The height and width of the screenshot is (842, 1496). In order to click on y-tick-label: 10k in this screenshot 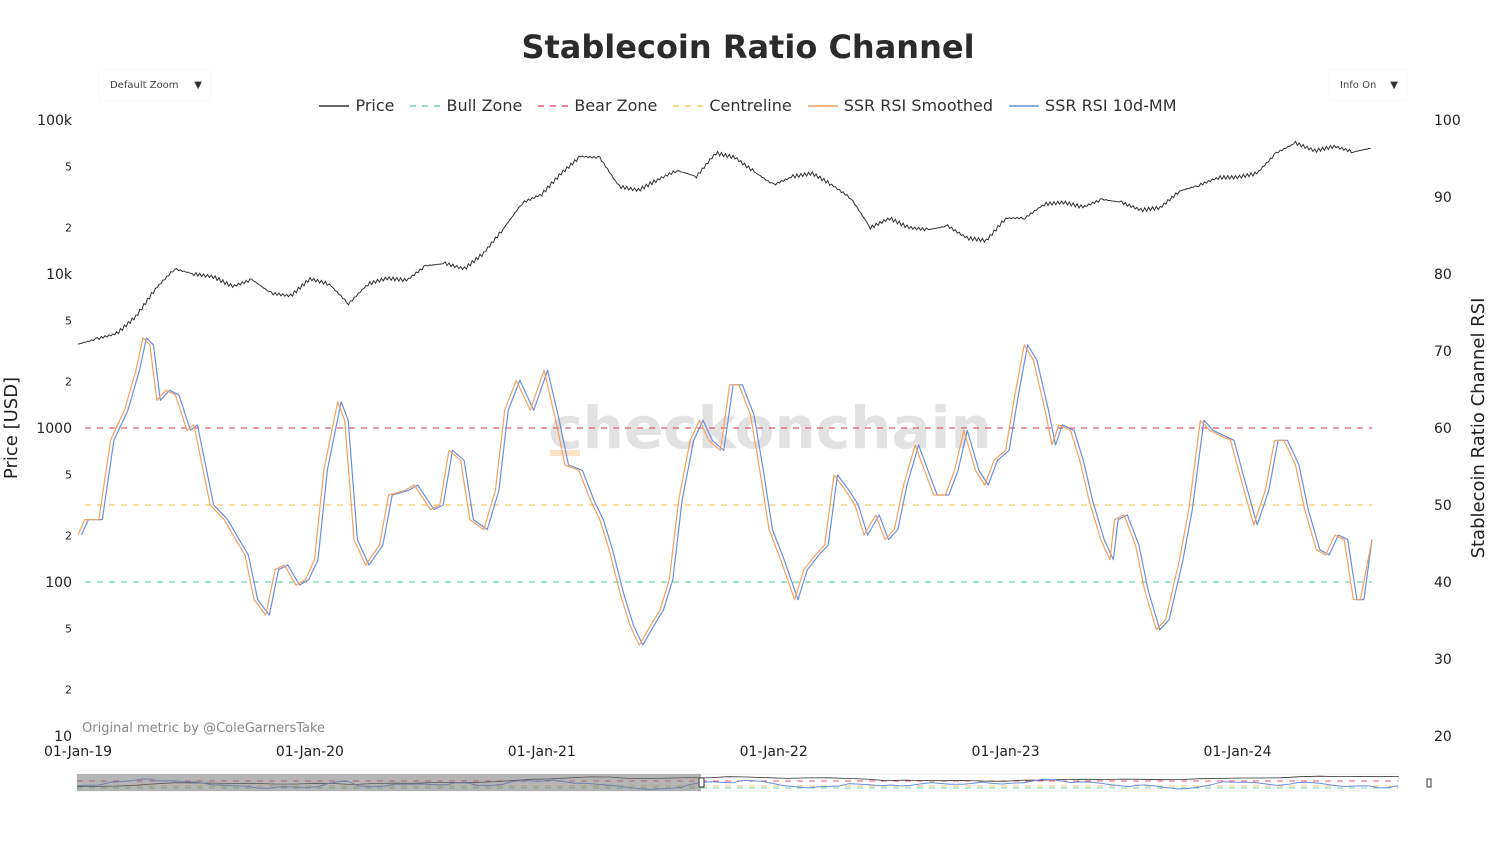, I will do `click(59, 275)`.